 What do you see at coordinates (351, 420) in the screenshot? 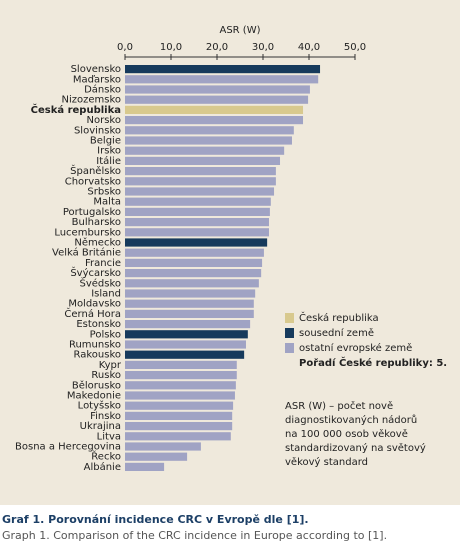
I see `annotation: diagnostikovaných nádorů` at bounding box center [351, 420].